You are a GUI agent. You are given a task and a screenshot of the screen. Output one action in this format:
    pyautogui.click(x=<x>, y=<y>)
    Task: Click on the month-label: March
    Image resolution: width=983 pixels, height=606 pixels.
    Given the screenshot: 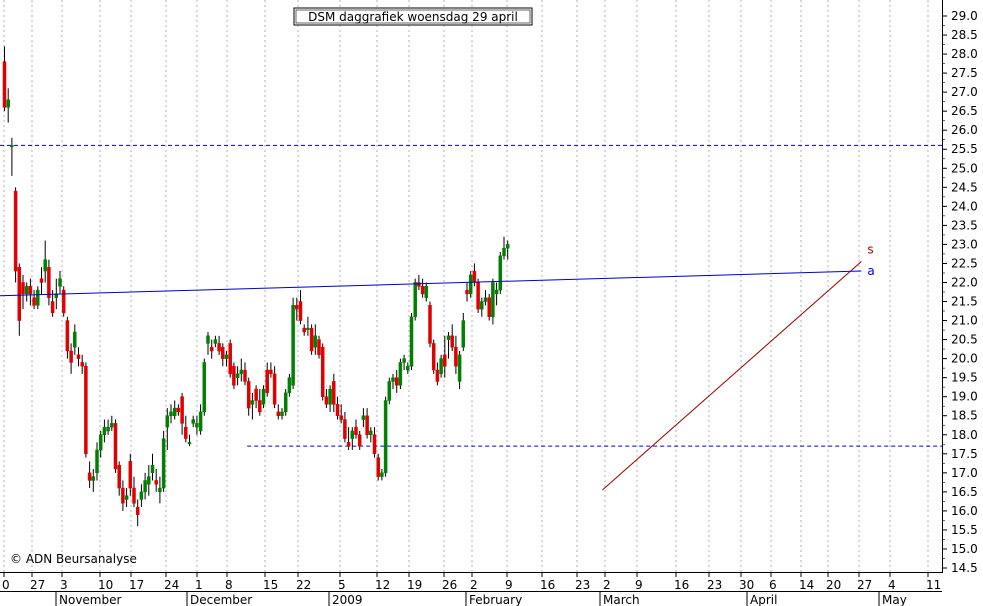 What is the action you would take?
    pyautogui.click(x=621, y=599)
    